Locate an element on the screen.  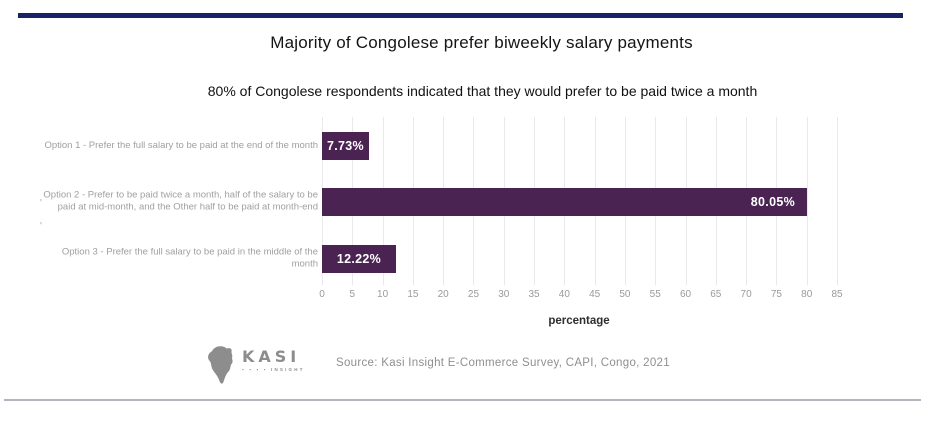
logo-subtitle: ▪ ▪ ▪ ▪ INSIGHT is located at coordinates (278, 369).